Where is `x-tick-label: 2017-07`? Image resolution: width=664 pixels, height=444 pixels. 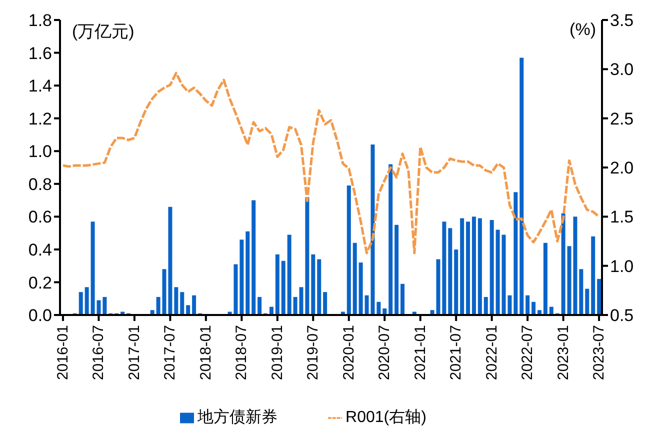 x-tick-label: 2017-07 is located at coordinates (170, 352).